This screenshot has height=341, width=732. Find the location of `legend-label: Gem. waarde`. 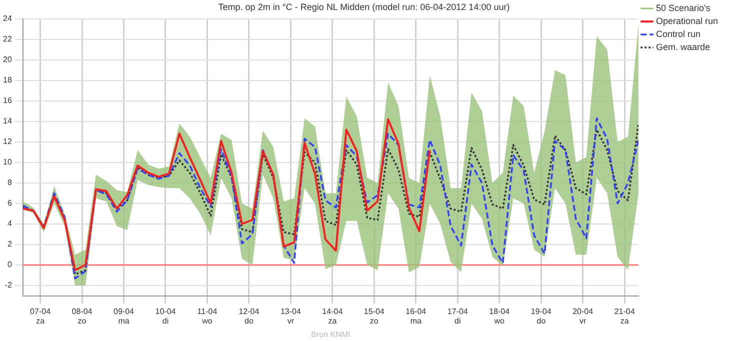

legend-label: Gem. waarde is located at coordinates (683, 47).